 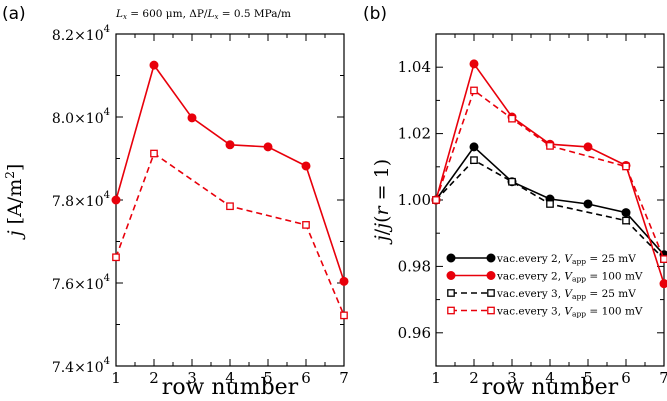 What do you see at coordinates (569, 277) in the screenshot?
I see `legend-label: vac.every 2, Vapp = 100 mV` at bounding box center [569, 277].